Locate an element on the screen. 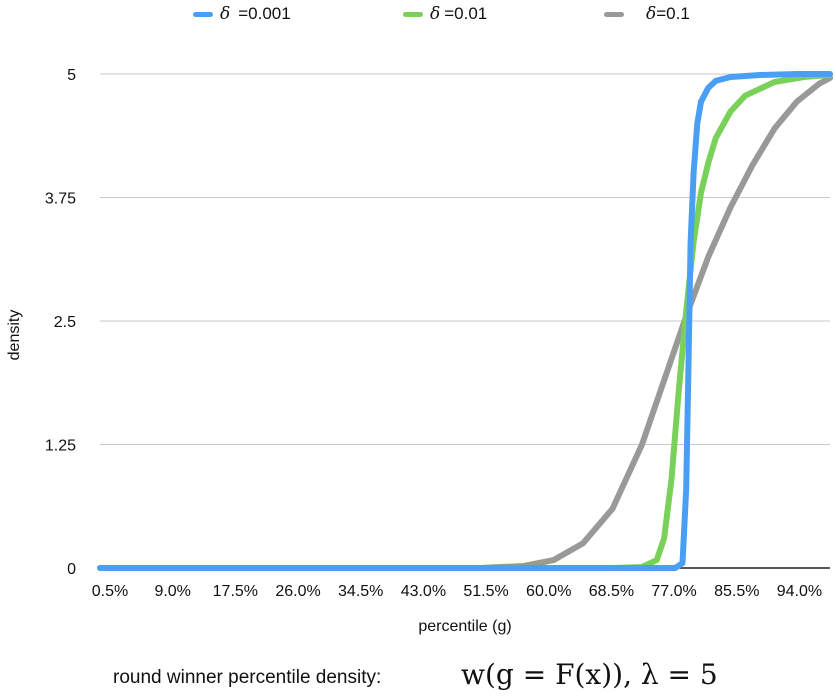  x-tick-label: 85.5% is located at coordinates (736, 591).